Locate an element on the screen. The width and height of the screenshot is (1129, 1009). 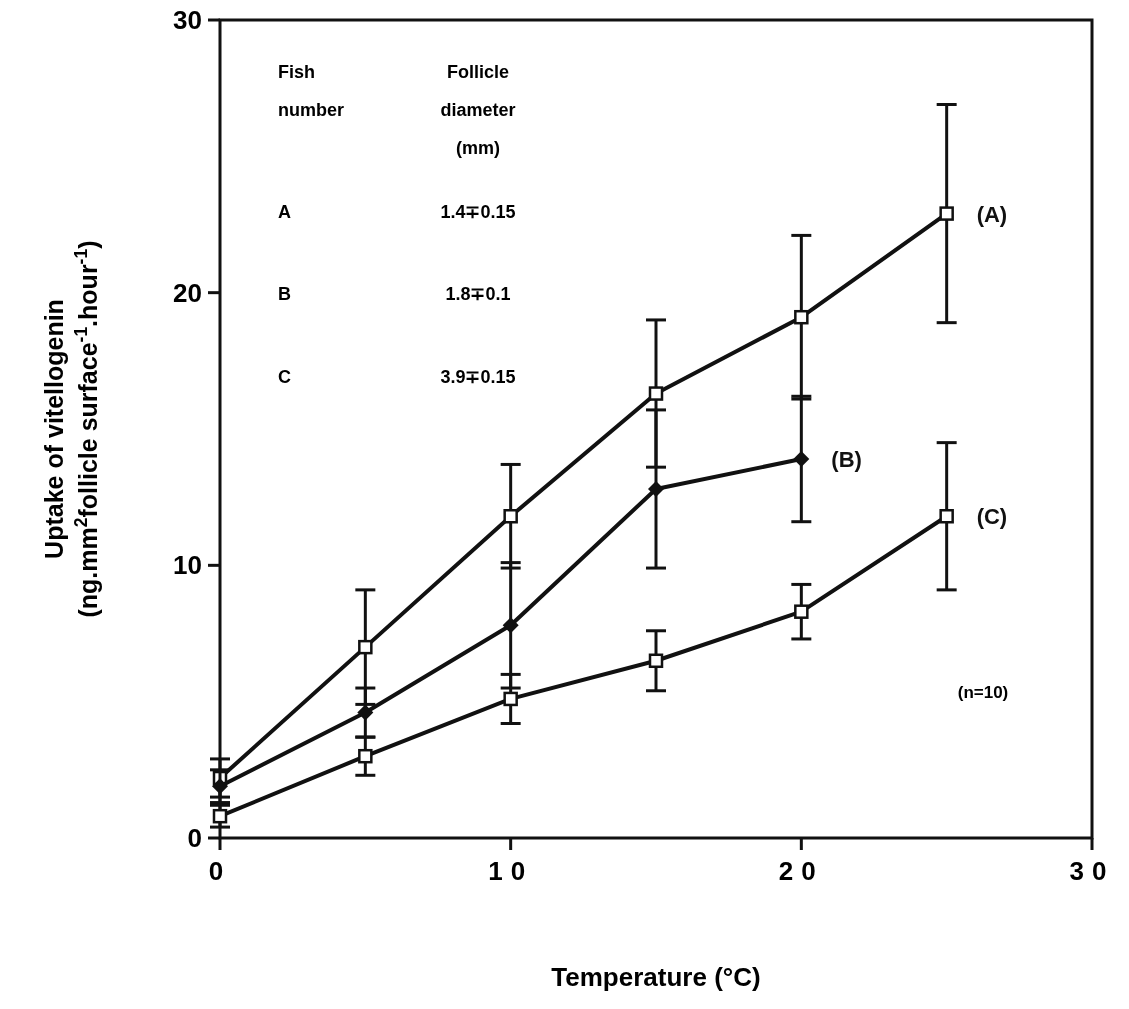
annotation: A is located at coordinates (284, 212).